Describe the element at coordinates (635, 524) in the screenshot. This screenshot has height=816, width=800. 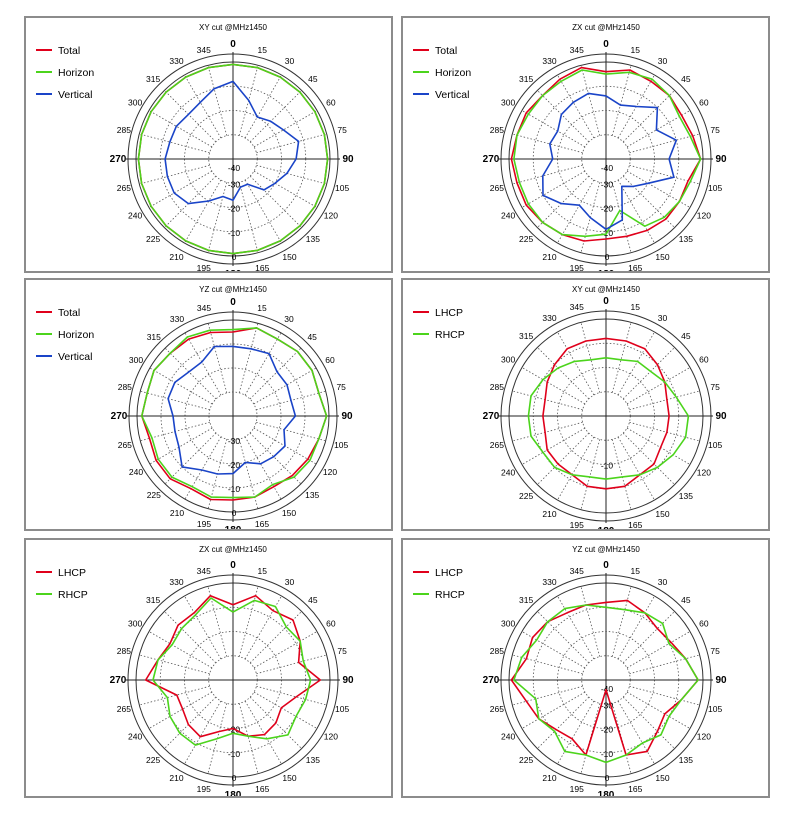
I see `angle-tick-label: 165` at that location.